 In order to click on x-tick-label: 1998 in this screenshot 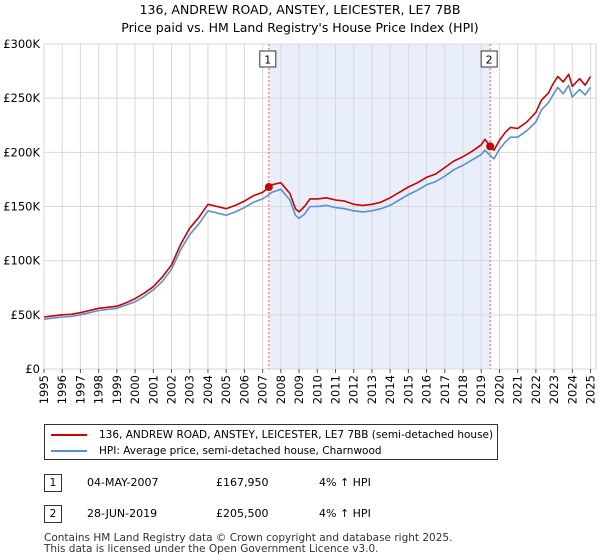, I will do `click(99, 389)`.